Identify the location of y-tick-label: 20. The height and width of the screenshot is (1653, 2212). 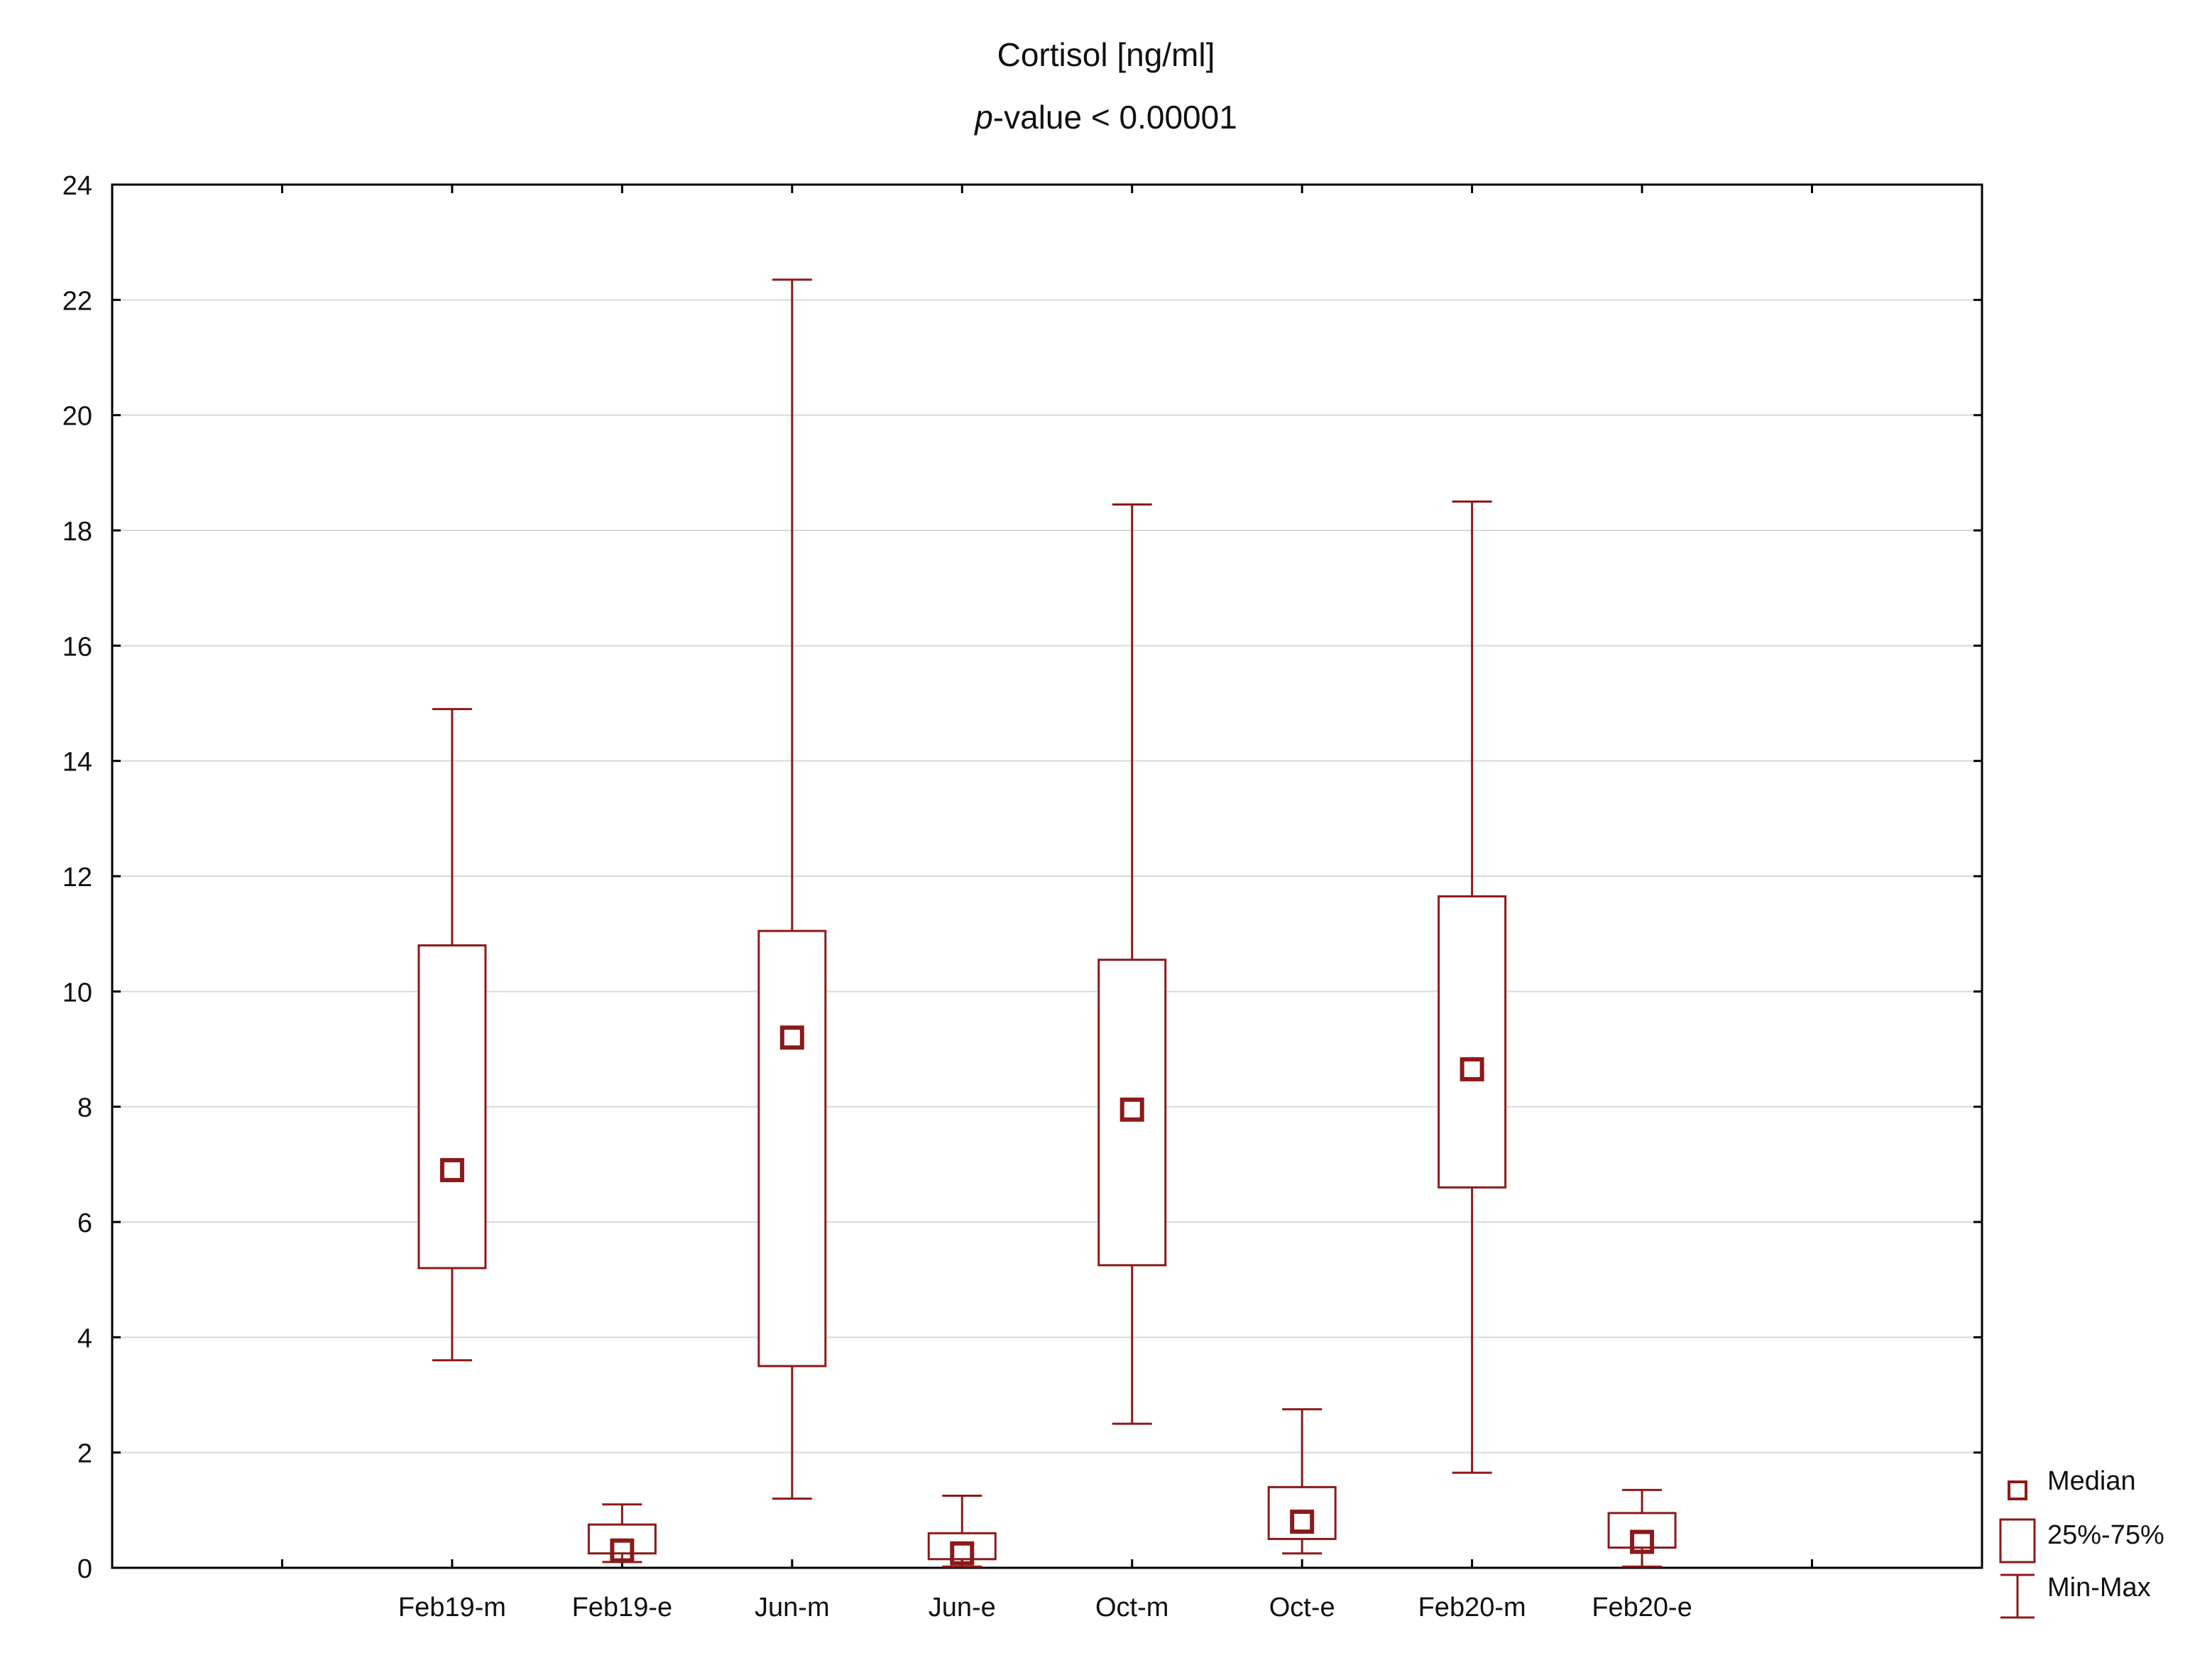
(77, 417).